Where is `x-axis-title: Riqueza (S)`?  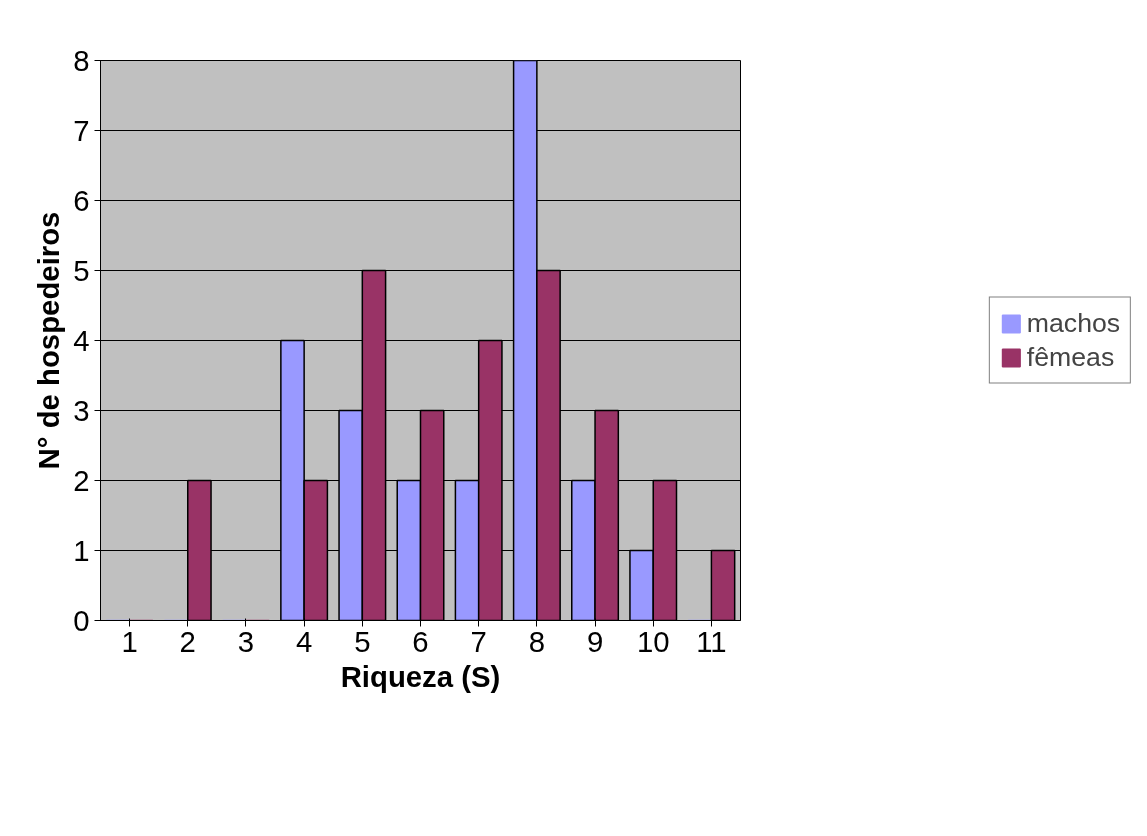
x-axis-title: Riqueza (S) is located at coordinates (420, 676).